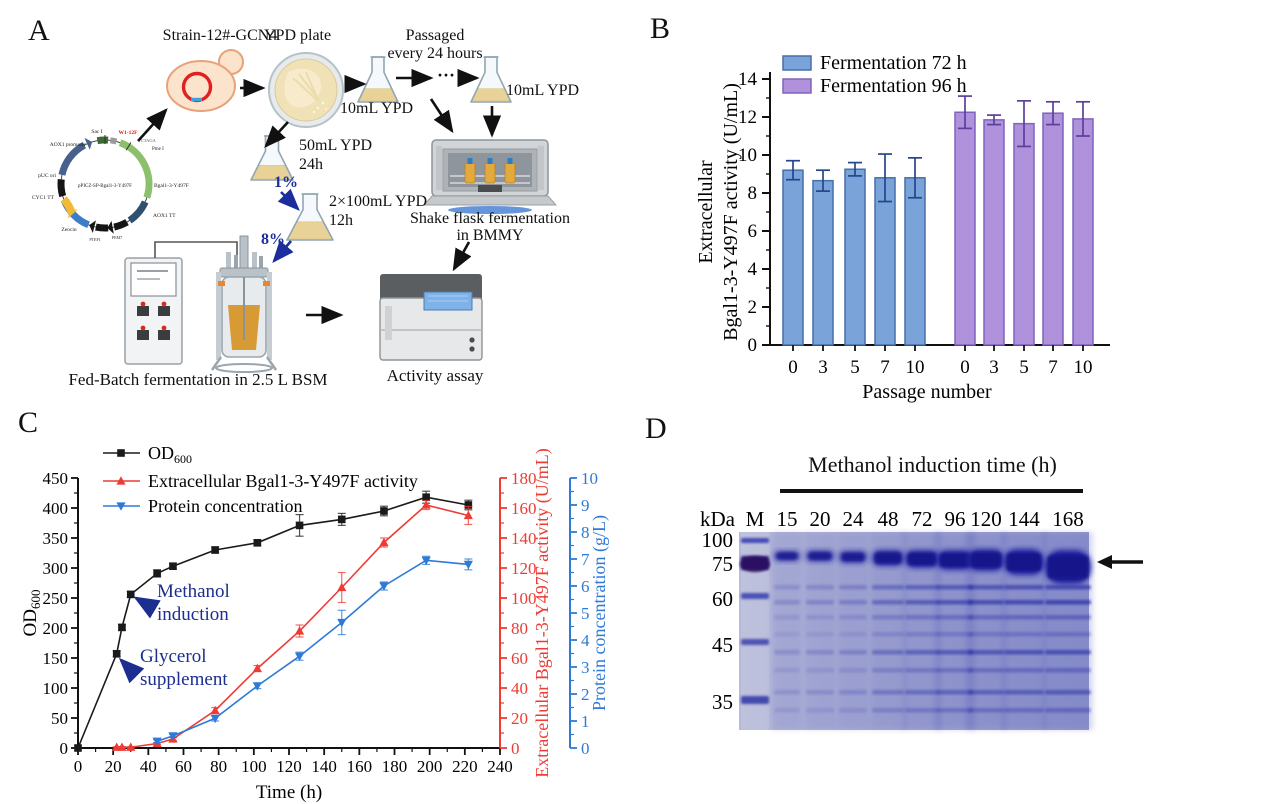  I want to click on inoculum-1pct-label: 1%, so click(286, 182).